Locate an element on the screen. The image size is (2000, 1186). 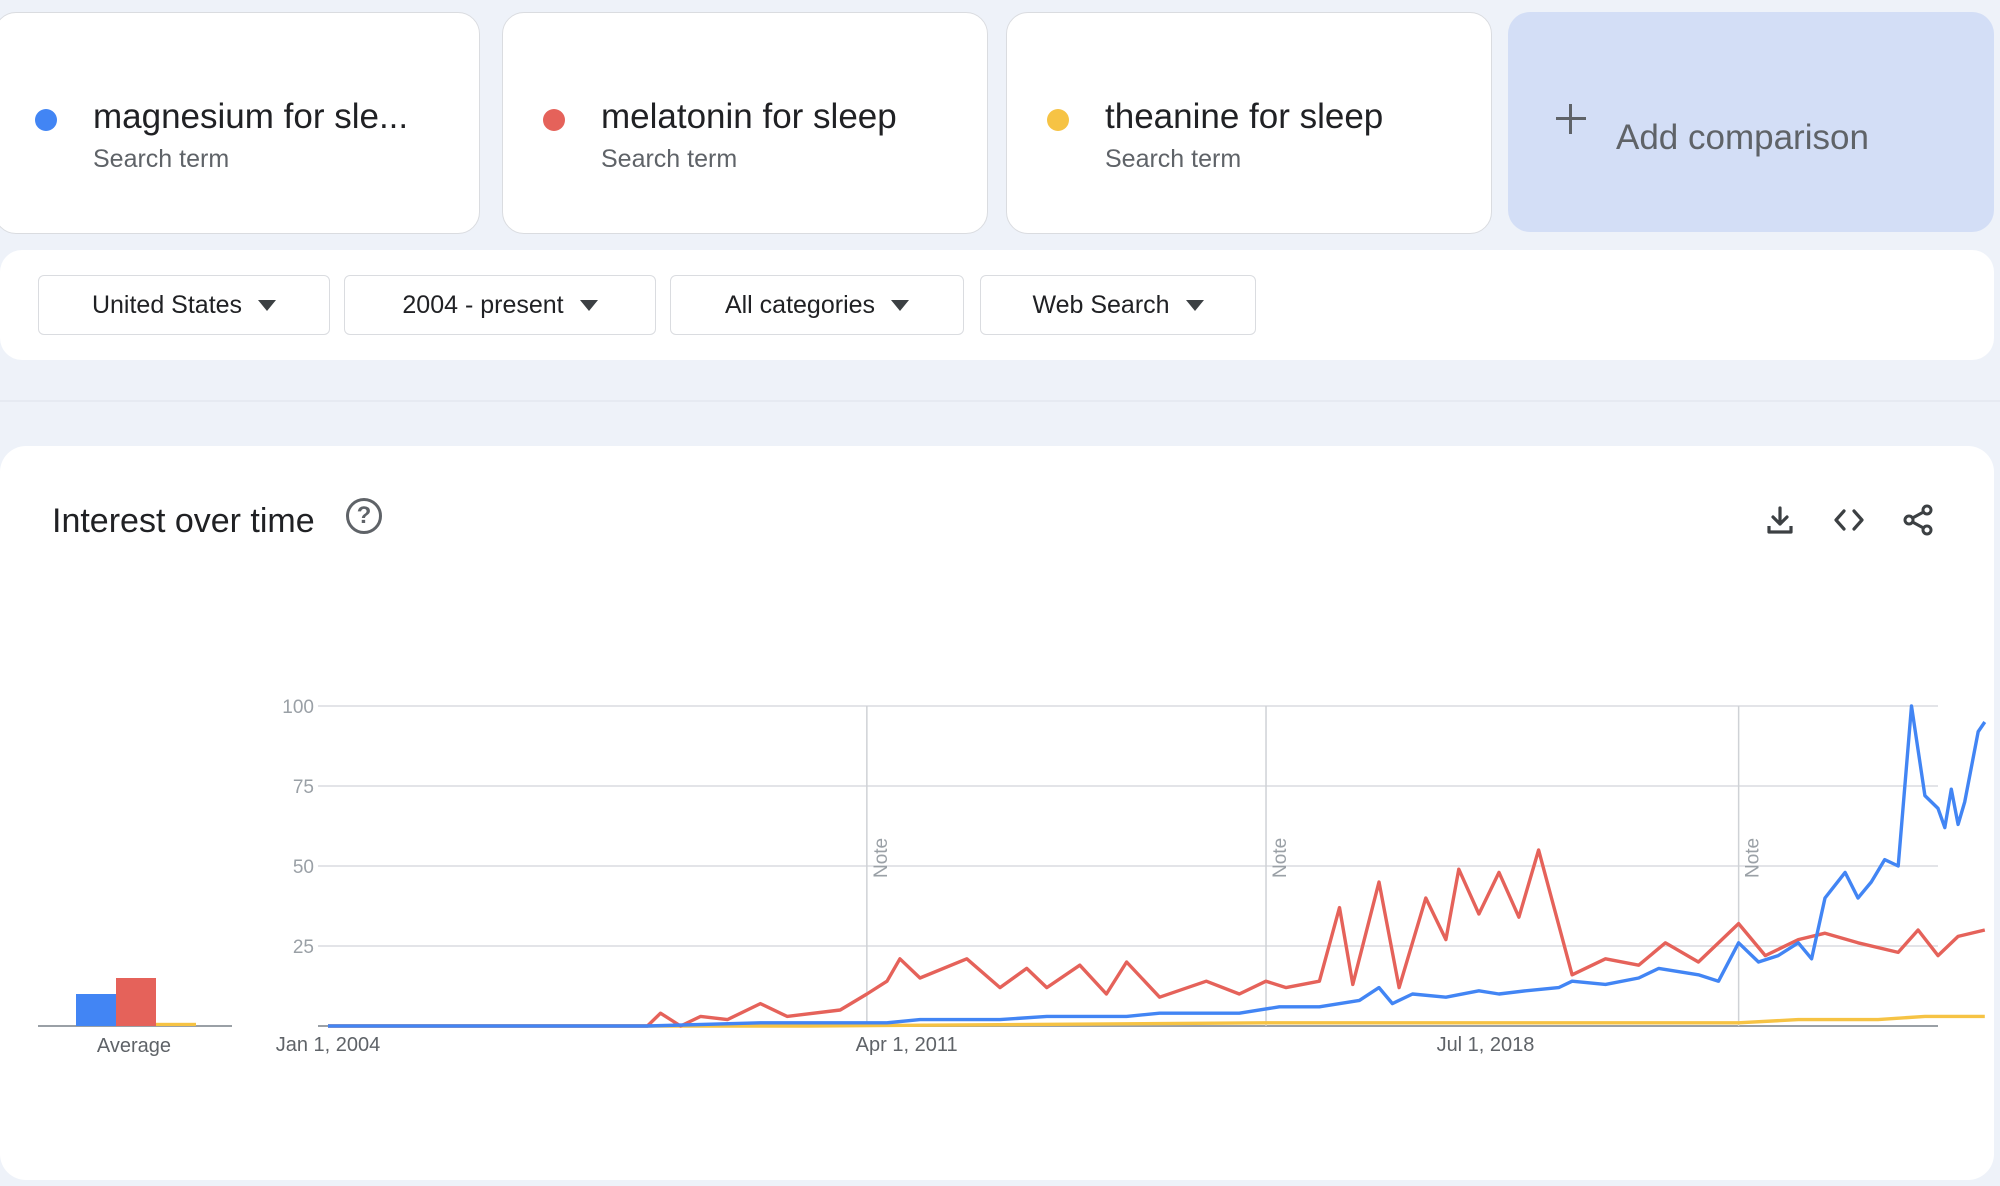
term-card-magnesium: magnesium for sle... Search term is located at coordinates (240, 123).